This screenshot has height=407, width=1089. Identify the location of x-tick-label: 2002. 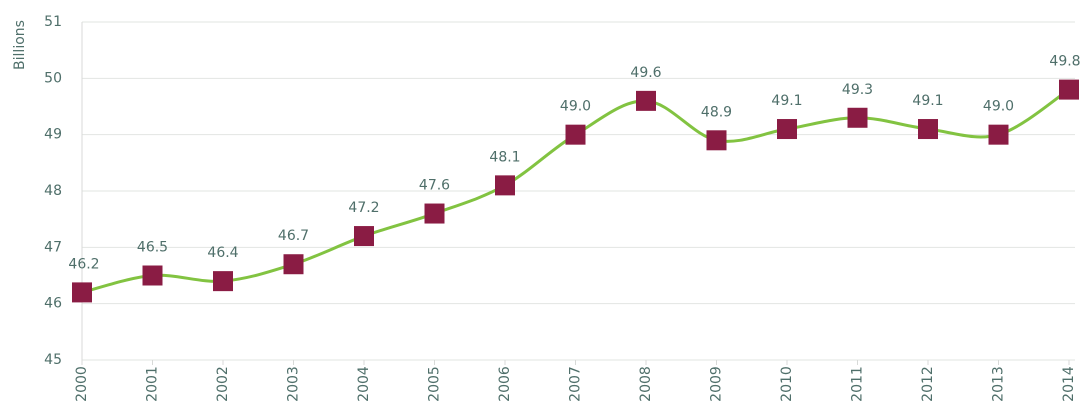
(223, 384).